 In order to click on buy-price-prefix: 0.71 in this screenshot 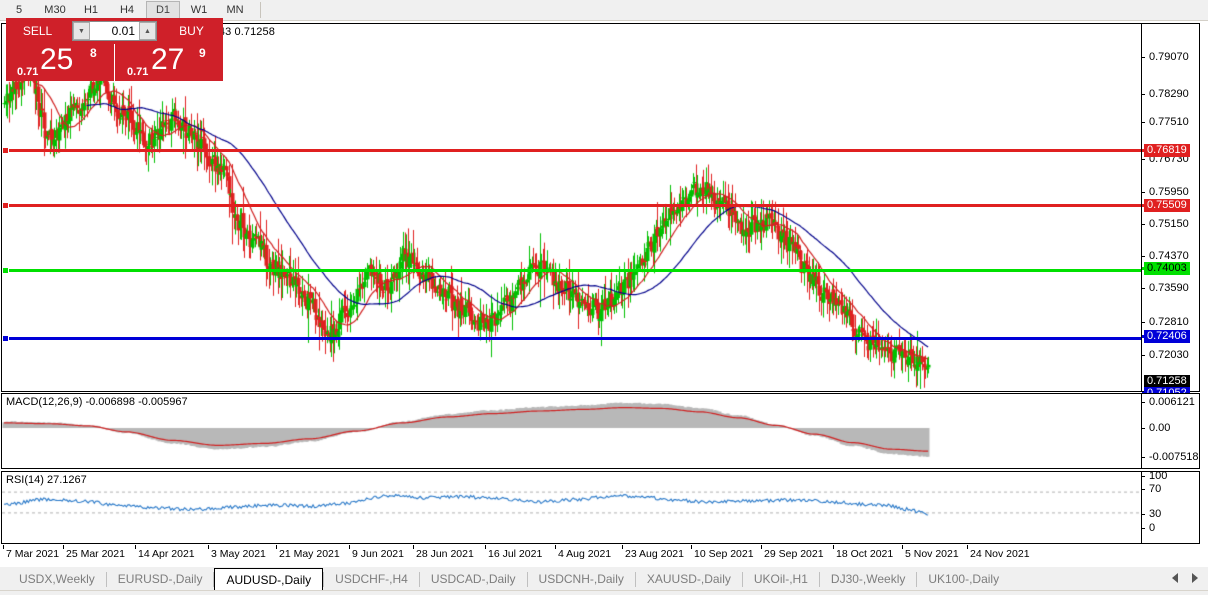, I will do `click(138, 72)`.